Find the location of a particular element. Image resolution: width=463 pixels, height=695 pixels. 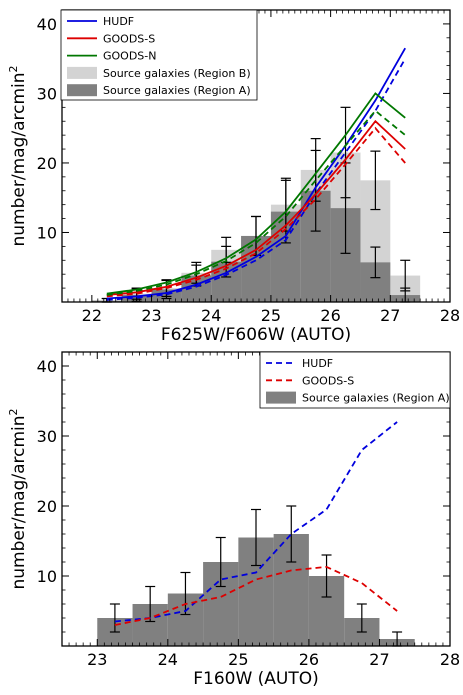

legend: HUDF GOODS-S Source galaxies (Region A) is located at coordinates (355, 380).